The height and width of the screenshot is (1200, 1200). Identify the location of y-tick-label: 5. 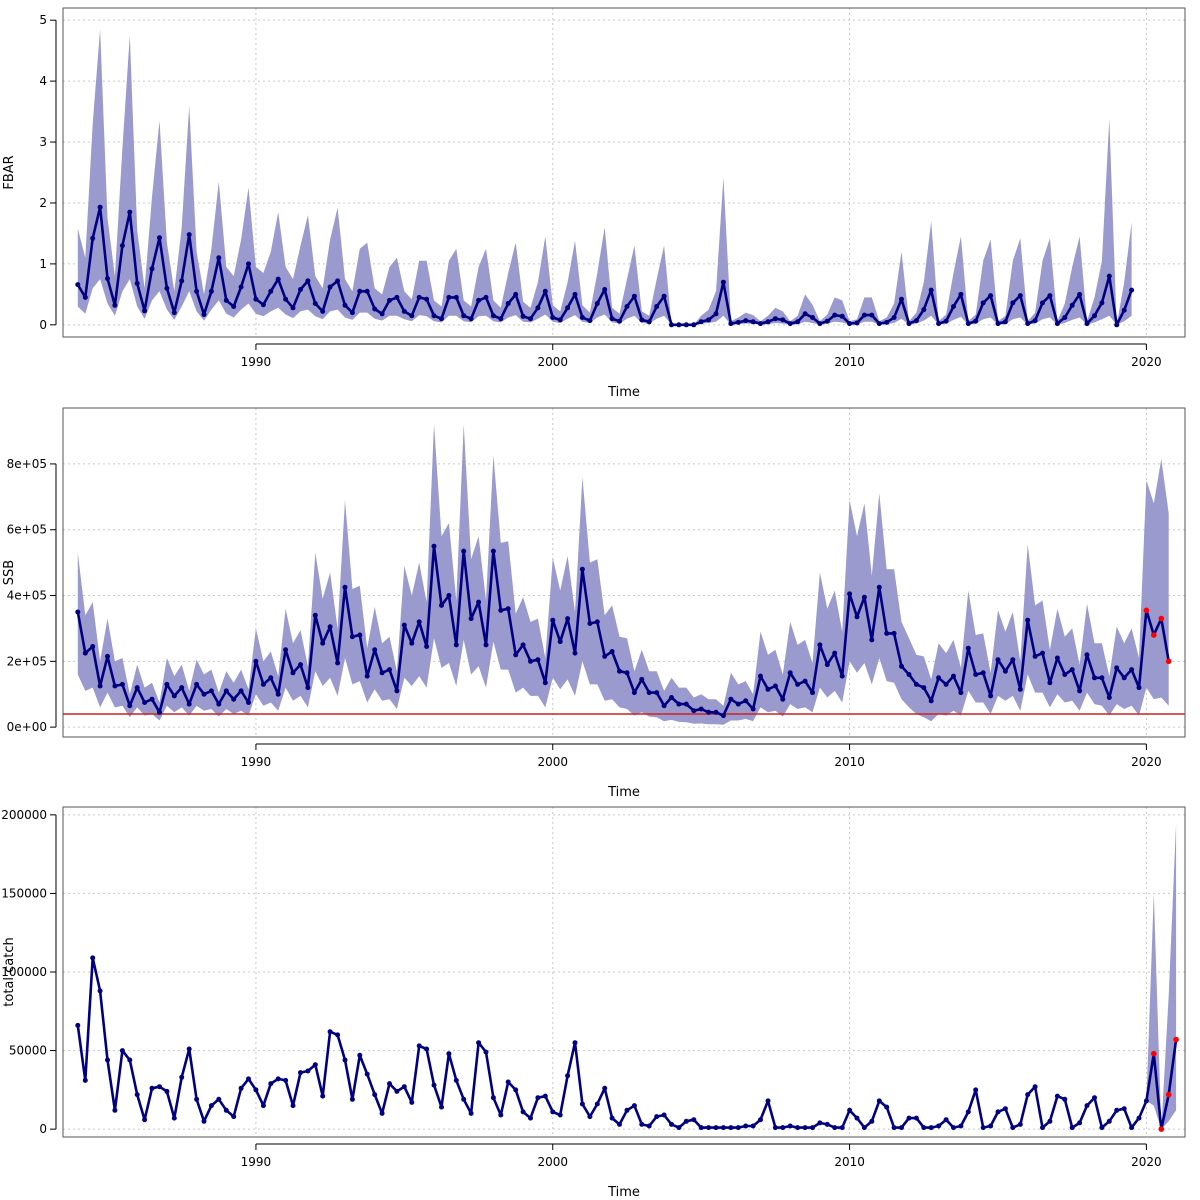
(43, 20).